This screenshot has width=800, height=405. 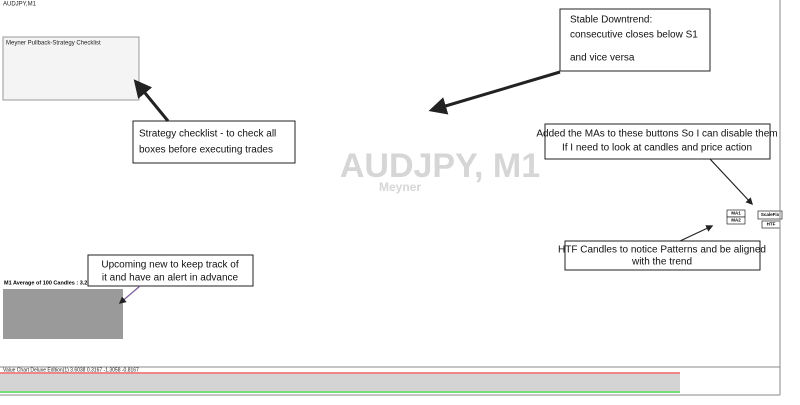 What do you see at coordinates (207, 134) in the screenshot?
I see `annotation-text: Strategy checklist - to check all` at bounding box center [207, 134].